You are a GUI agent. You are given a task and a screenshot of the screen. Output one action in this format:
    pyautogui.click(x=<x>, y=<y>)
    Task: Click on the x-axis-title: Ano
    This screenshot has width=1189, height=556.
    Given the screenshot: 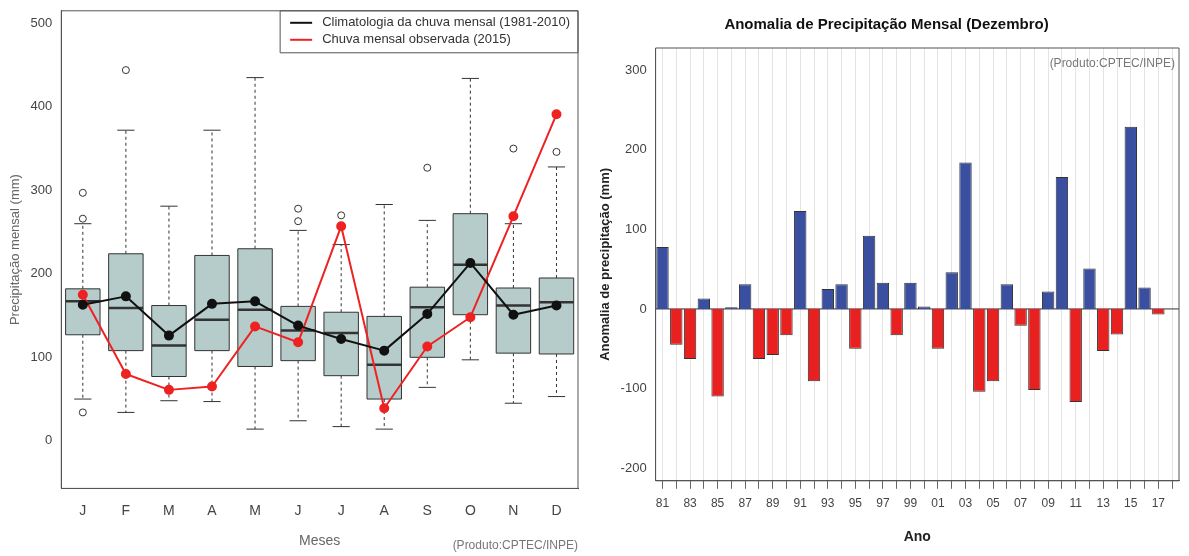 What is the action you would take?
    pyautogui.click(x=917, y=536)
    